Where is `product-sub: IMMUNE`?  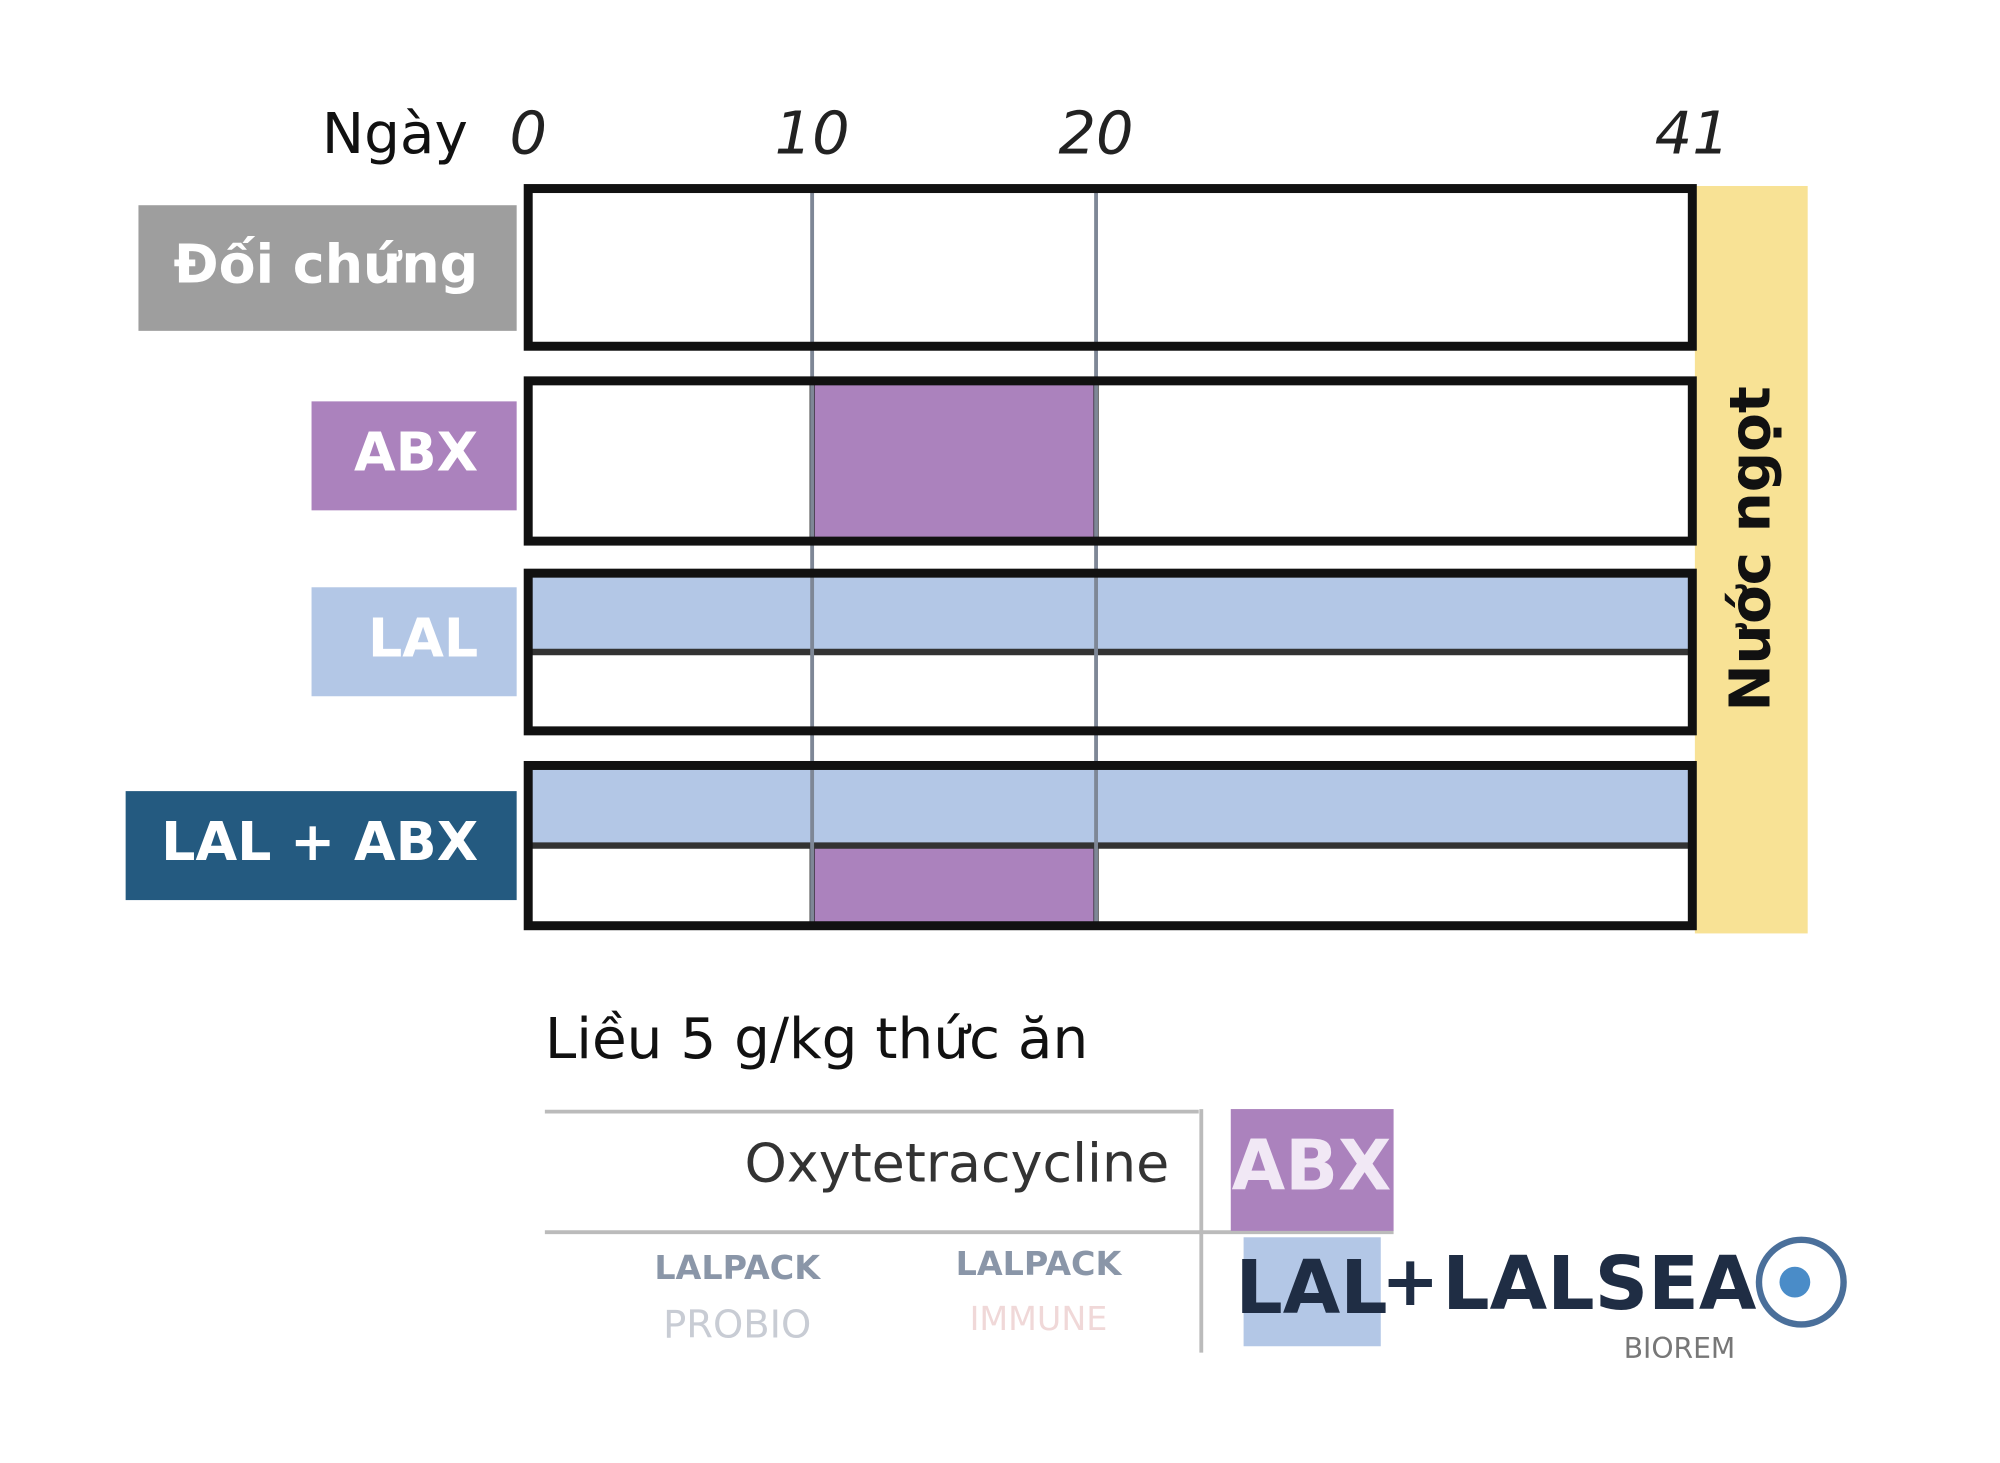
product-sub: IMMUNE is located at coordinates (1039, 1318).